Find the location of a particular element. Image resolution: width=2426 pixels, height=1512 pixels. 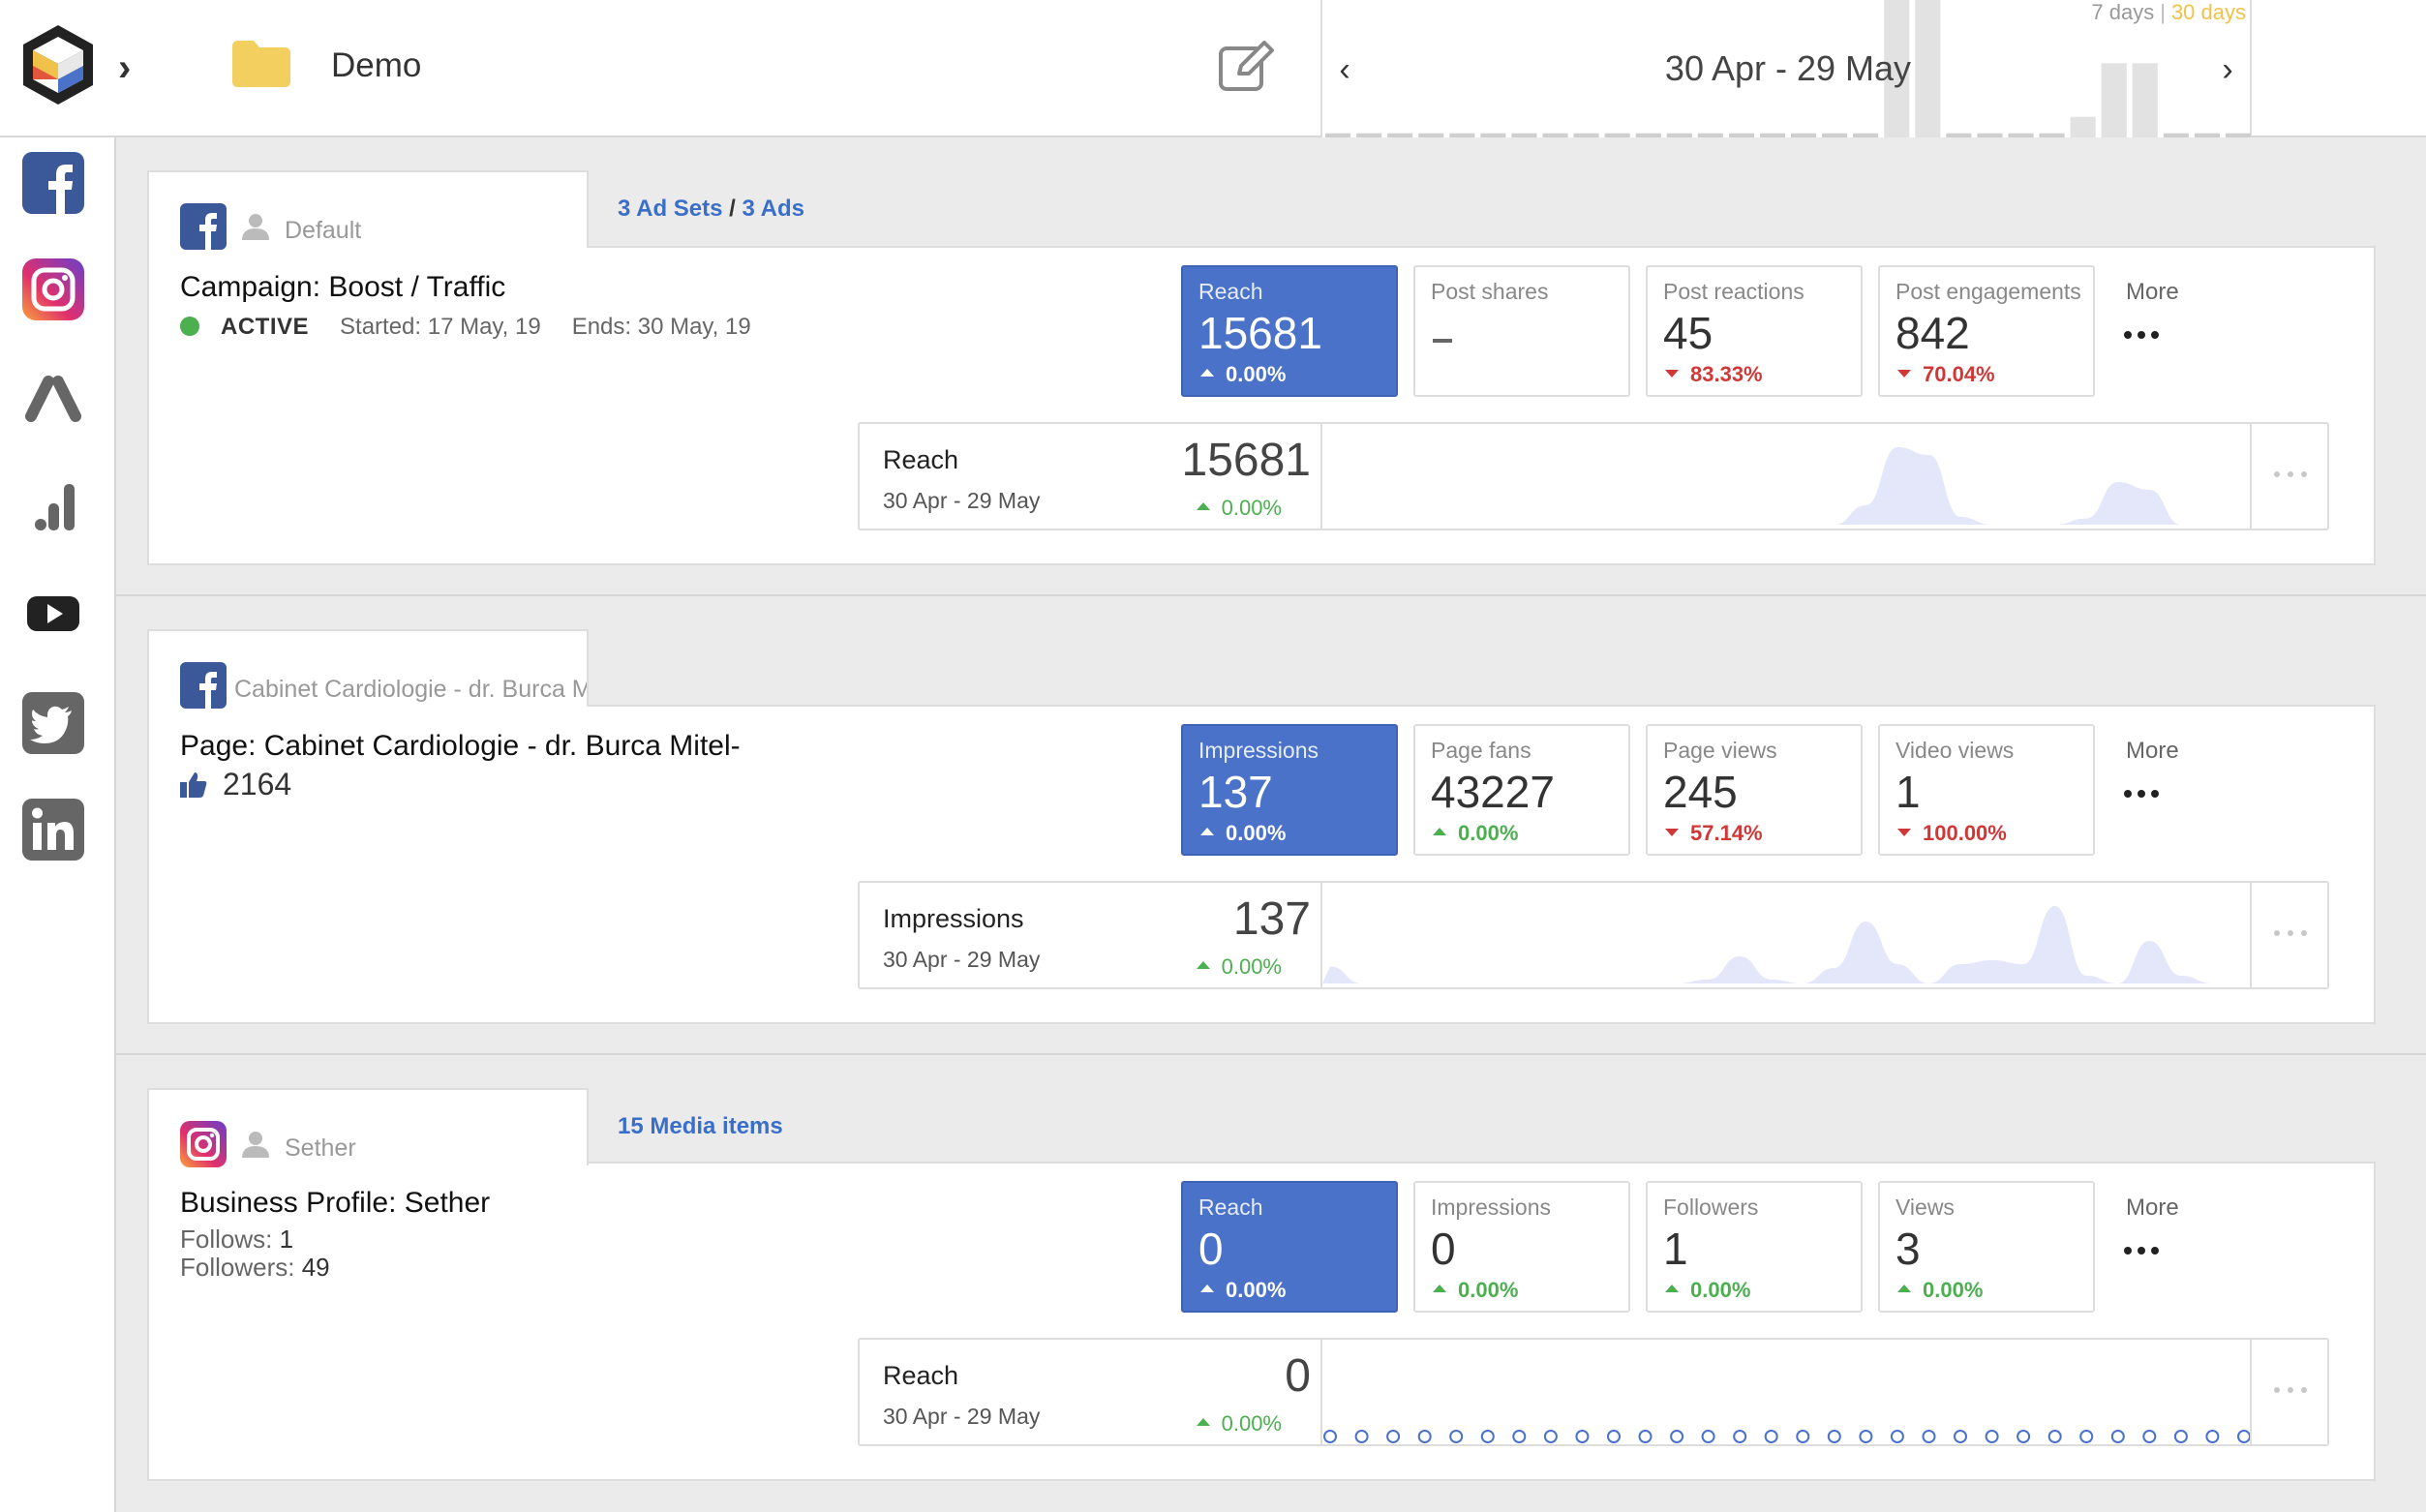

twitter-icon is located at coordinates (53, 723).